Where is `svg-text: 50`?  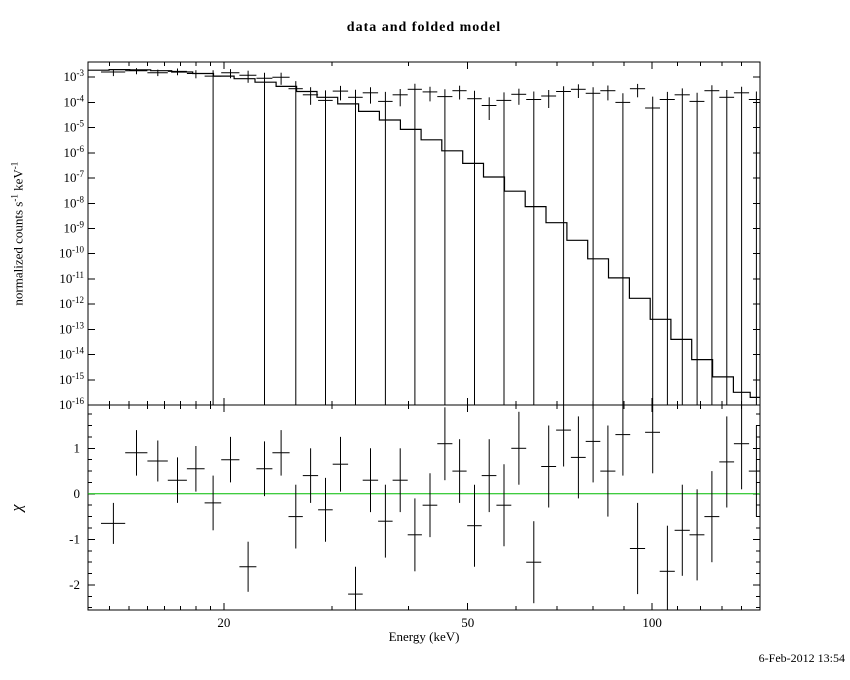
svg-text: 50 is located at coordinates (467, 622).